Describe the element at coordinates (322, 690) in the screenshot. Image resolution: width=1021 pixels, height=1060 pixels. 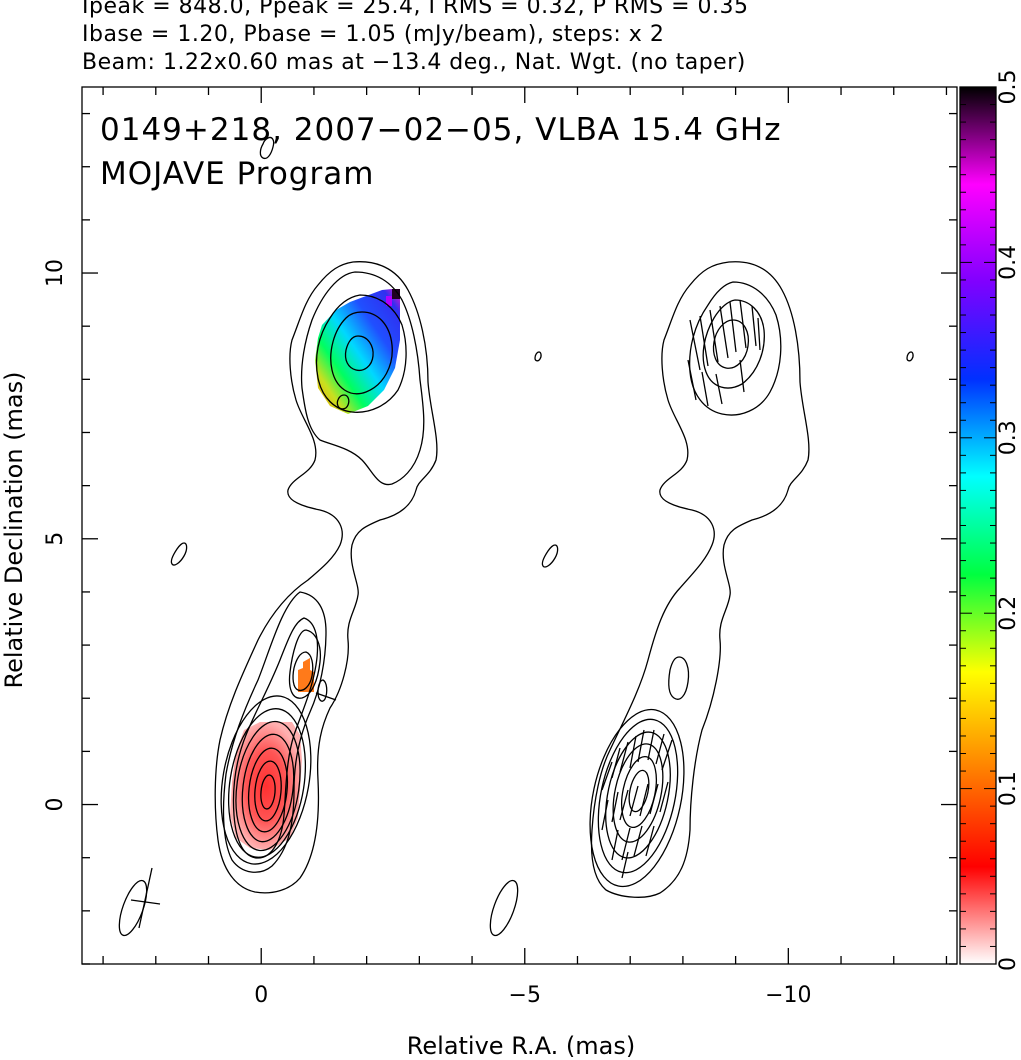
I see `left-knot-evpa-contour` at that location.